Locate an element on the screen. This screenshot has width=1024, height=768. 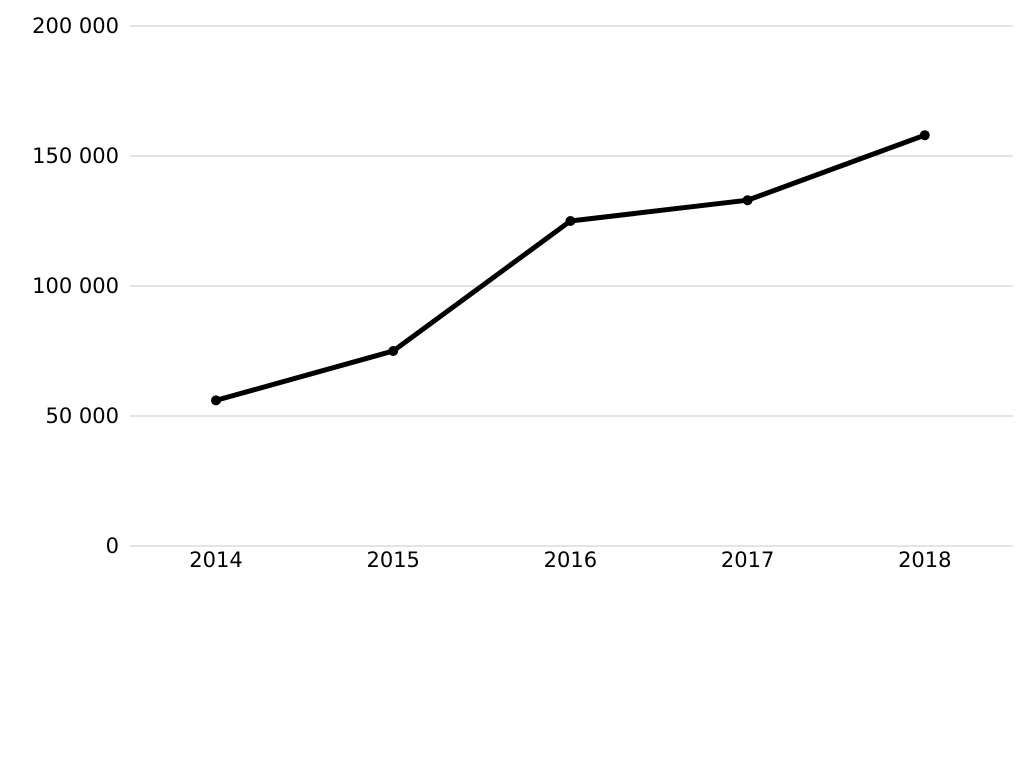
x-axis-tick-labels: 2014 2015 2016 2017 2018 is located at coordinates (570, 560).